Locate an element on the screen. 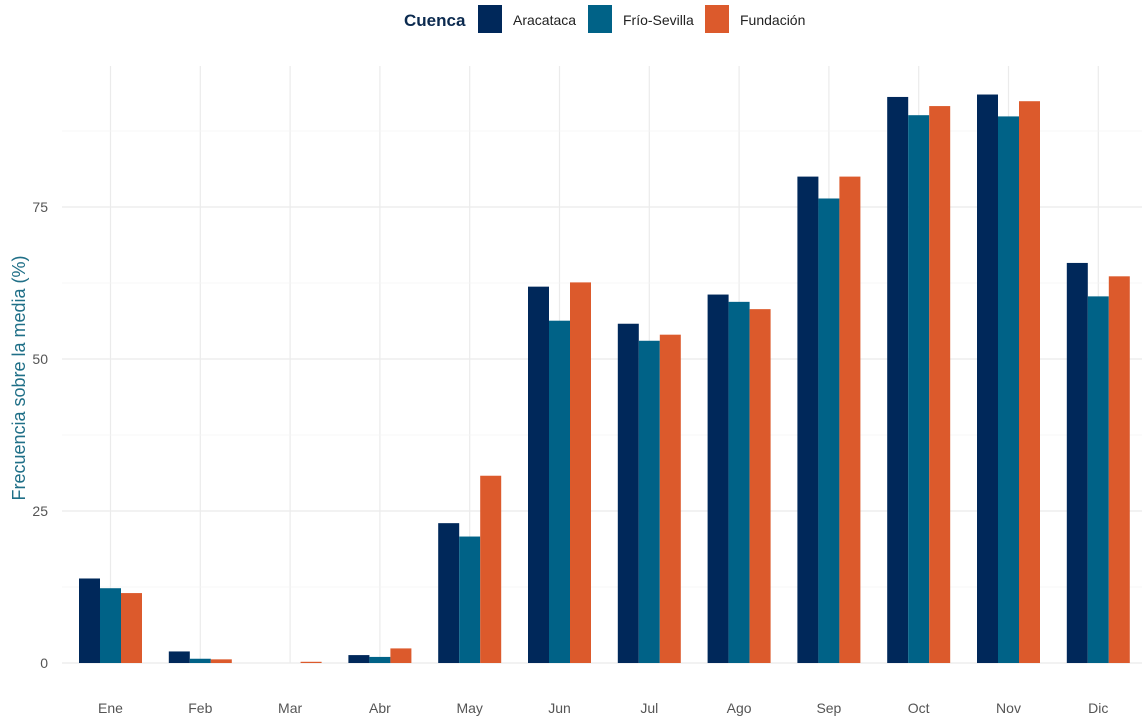  x-tick-label: Jun is located at coordinates (559, 708).